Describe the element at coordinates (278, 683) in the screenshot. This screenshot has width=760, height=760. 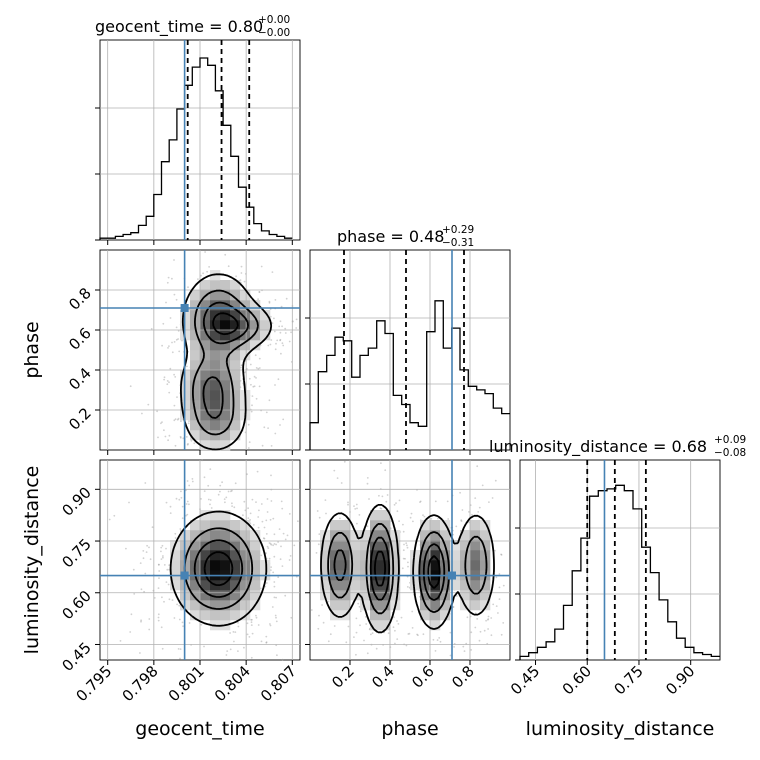
I see `geocent-time-tick-label-x: 0.807` at that location.